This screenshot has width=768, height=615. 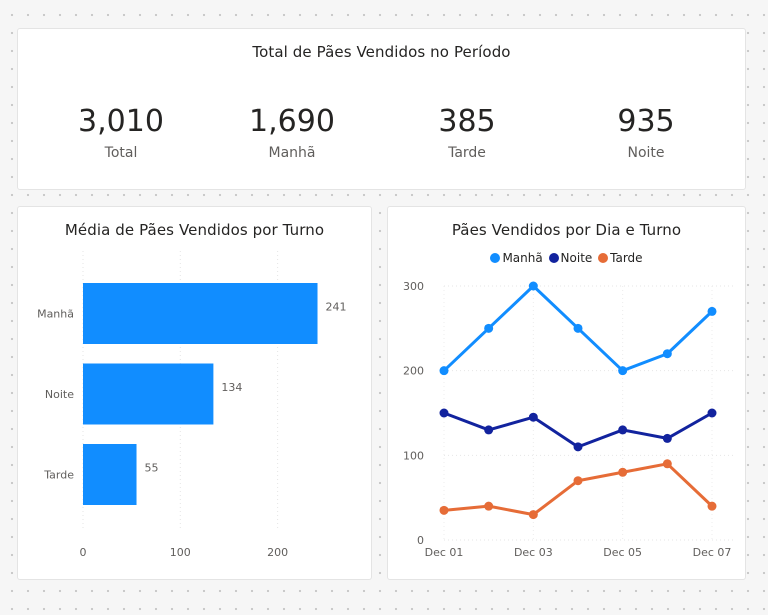 I want to click on y-tick-label: 200, so click(x=413, y=371).